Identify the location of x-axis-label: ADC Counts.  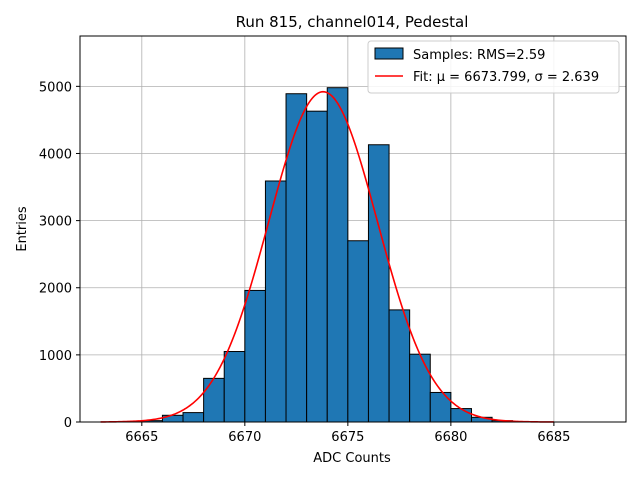
(352, 458).